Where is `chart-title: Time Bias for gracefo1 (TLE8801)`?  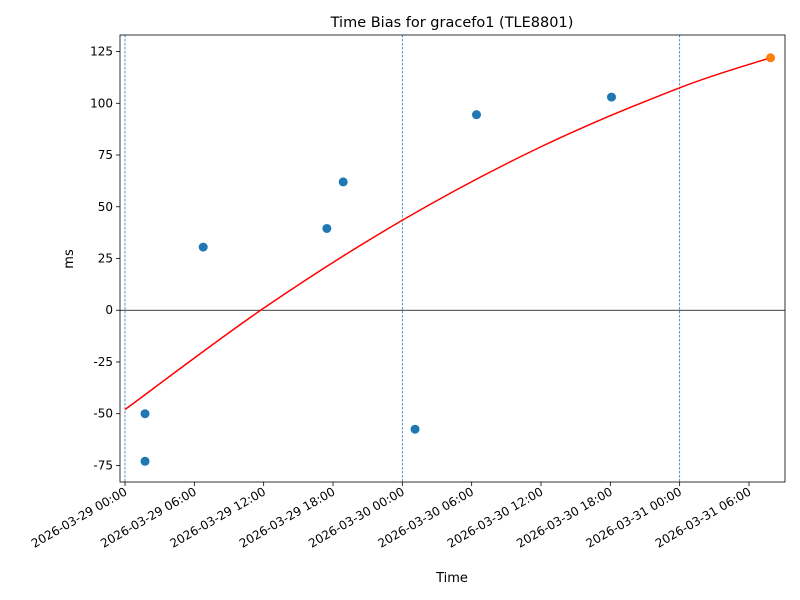 chart-title: Time Bias for gracefo1 (TLE8801) is located at coordinates (452, 23).